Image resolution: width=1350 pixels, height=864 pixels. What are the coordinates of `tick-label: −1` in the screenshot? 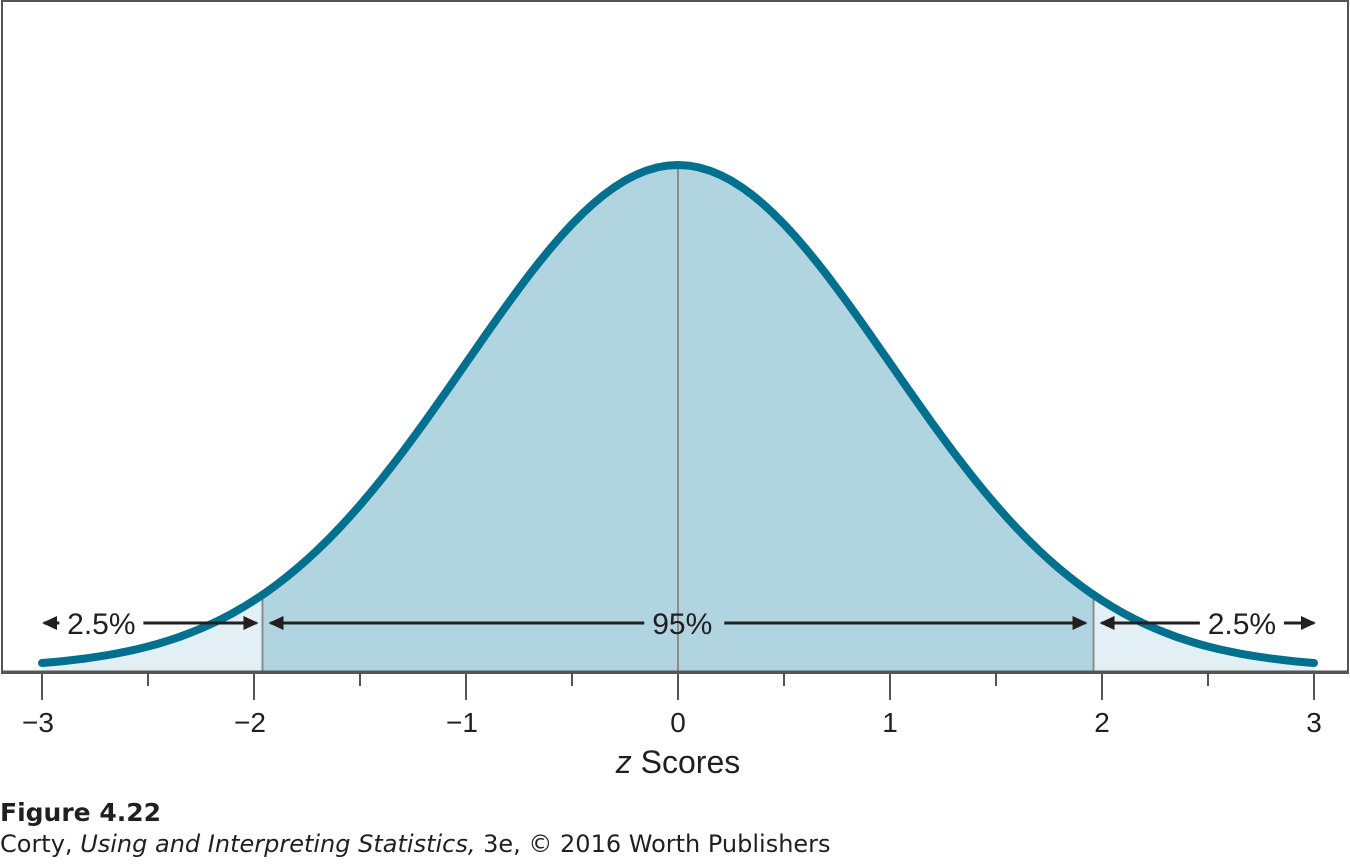 It's located at (462, 722).